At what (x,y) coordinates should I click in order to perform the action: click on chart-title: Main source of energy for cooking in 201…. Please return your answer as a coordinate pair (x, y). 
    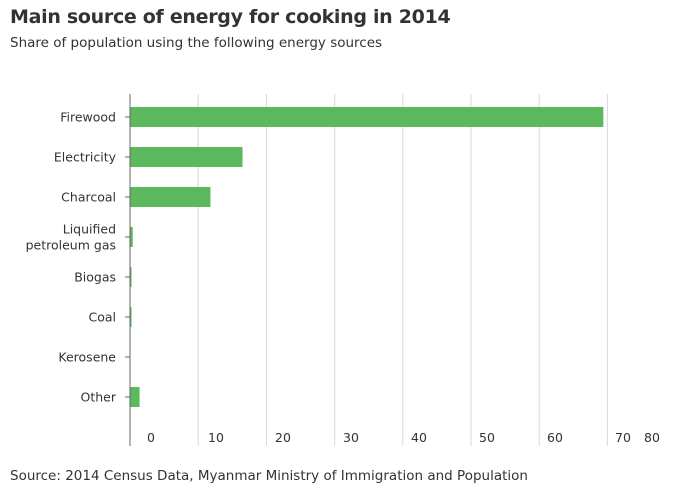
    Looking at the image, I should click on (230, 17).